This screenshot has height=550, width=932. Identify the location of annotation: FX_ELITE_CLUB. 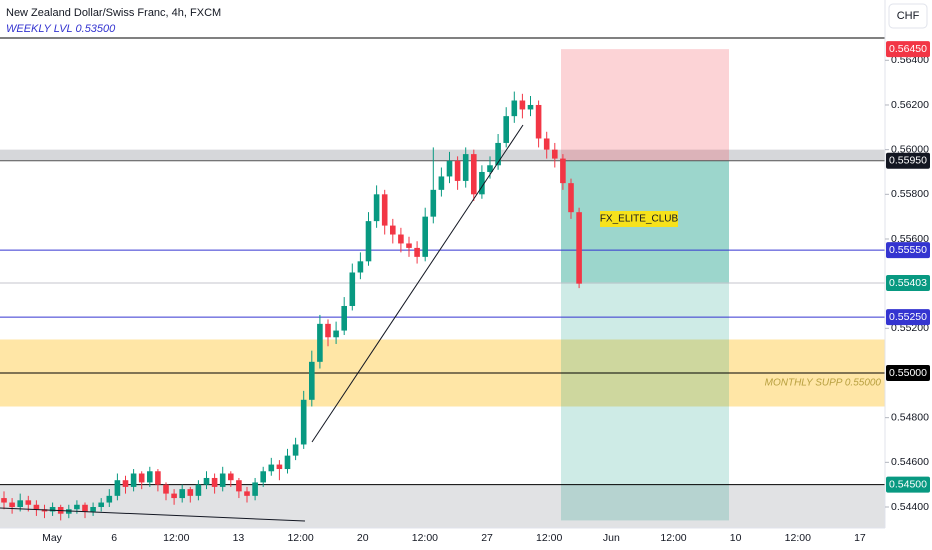
(639, 219).